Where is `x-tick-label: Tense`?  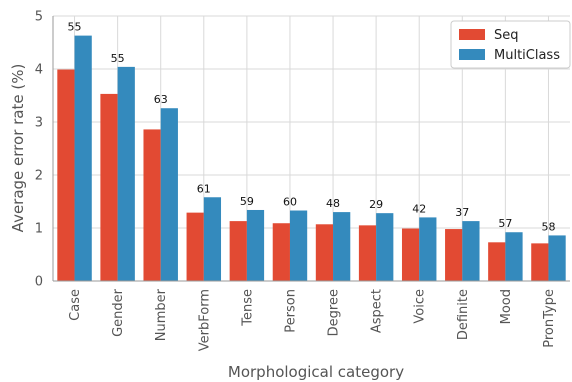 x-tick-label: Tense is located at coordinates (247, 308).